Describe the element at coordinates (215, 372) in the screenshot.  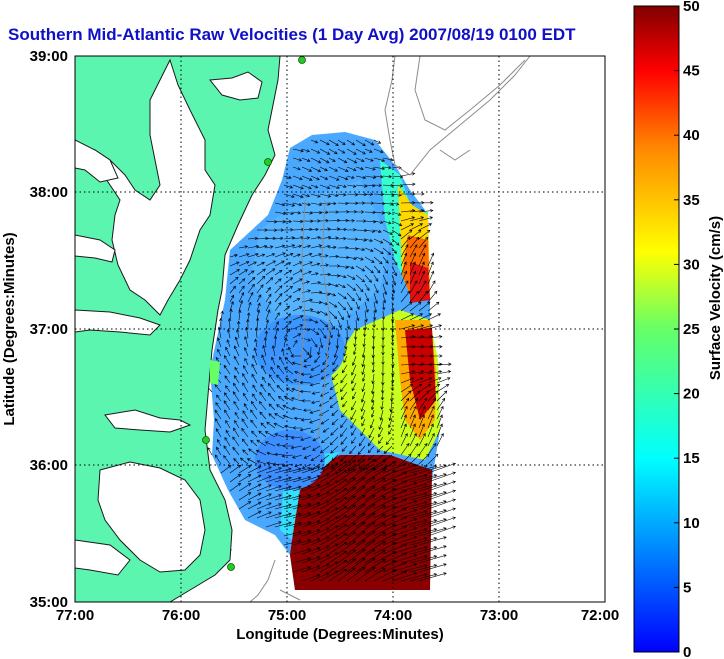
I see `barrier-island` at that location.